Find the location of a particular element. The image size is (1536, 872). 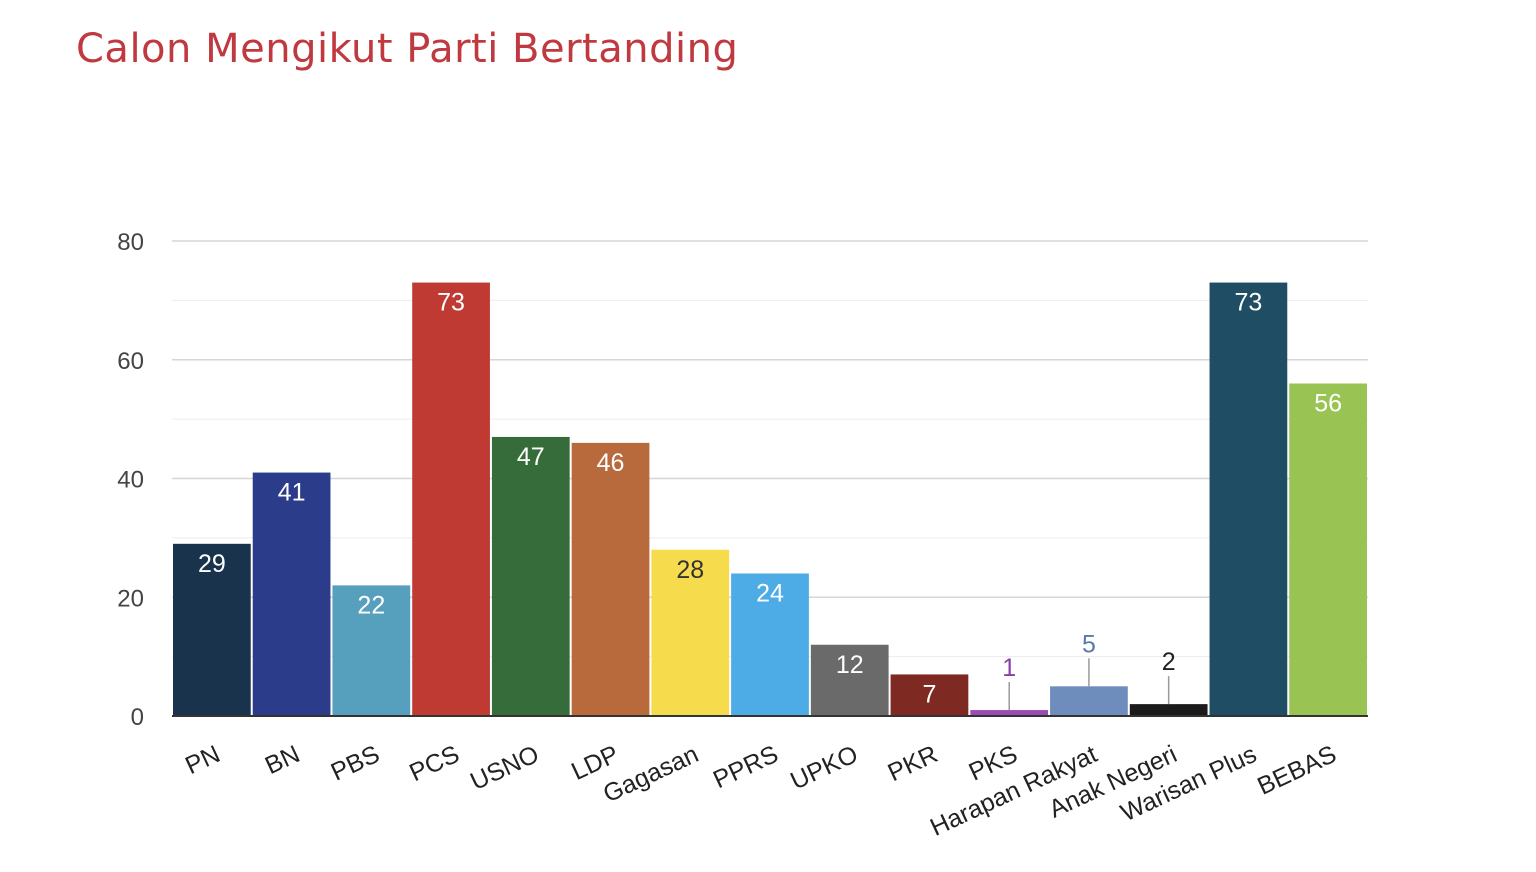

data-label: 29 is located at coordinates (212, 564).